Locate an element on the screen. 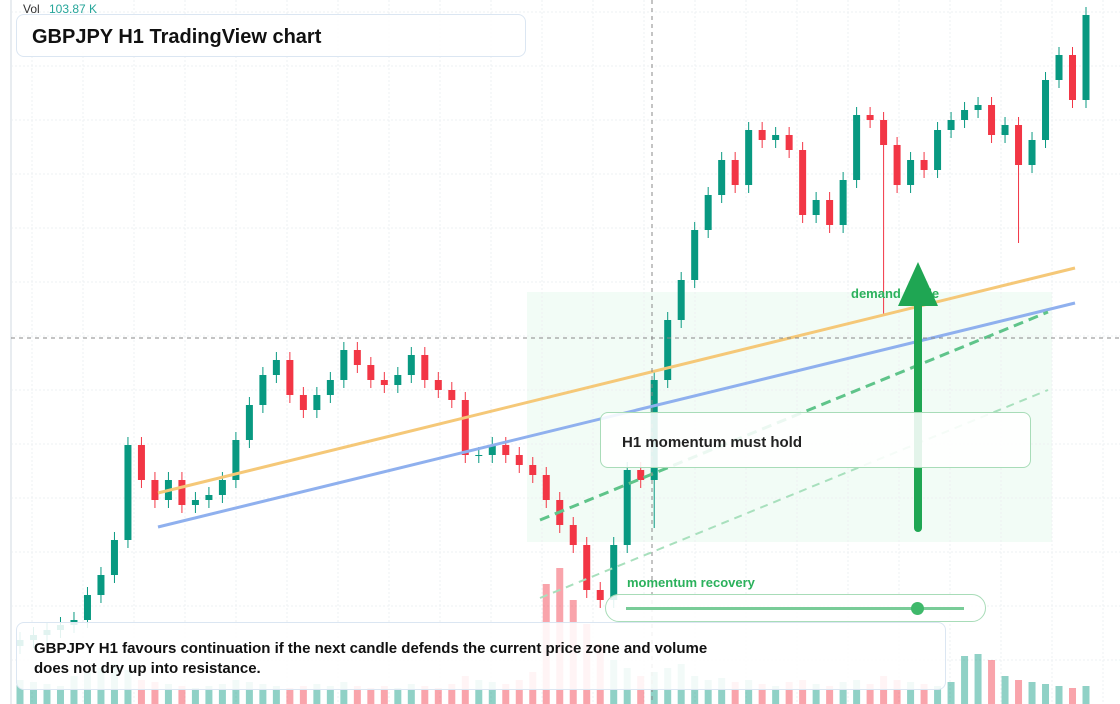 Image resolution: width=1120 pixels, height=704 pixels. volume-value: 103.87 K is located at coordinates (73, 9).